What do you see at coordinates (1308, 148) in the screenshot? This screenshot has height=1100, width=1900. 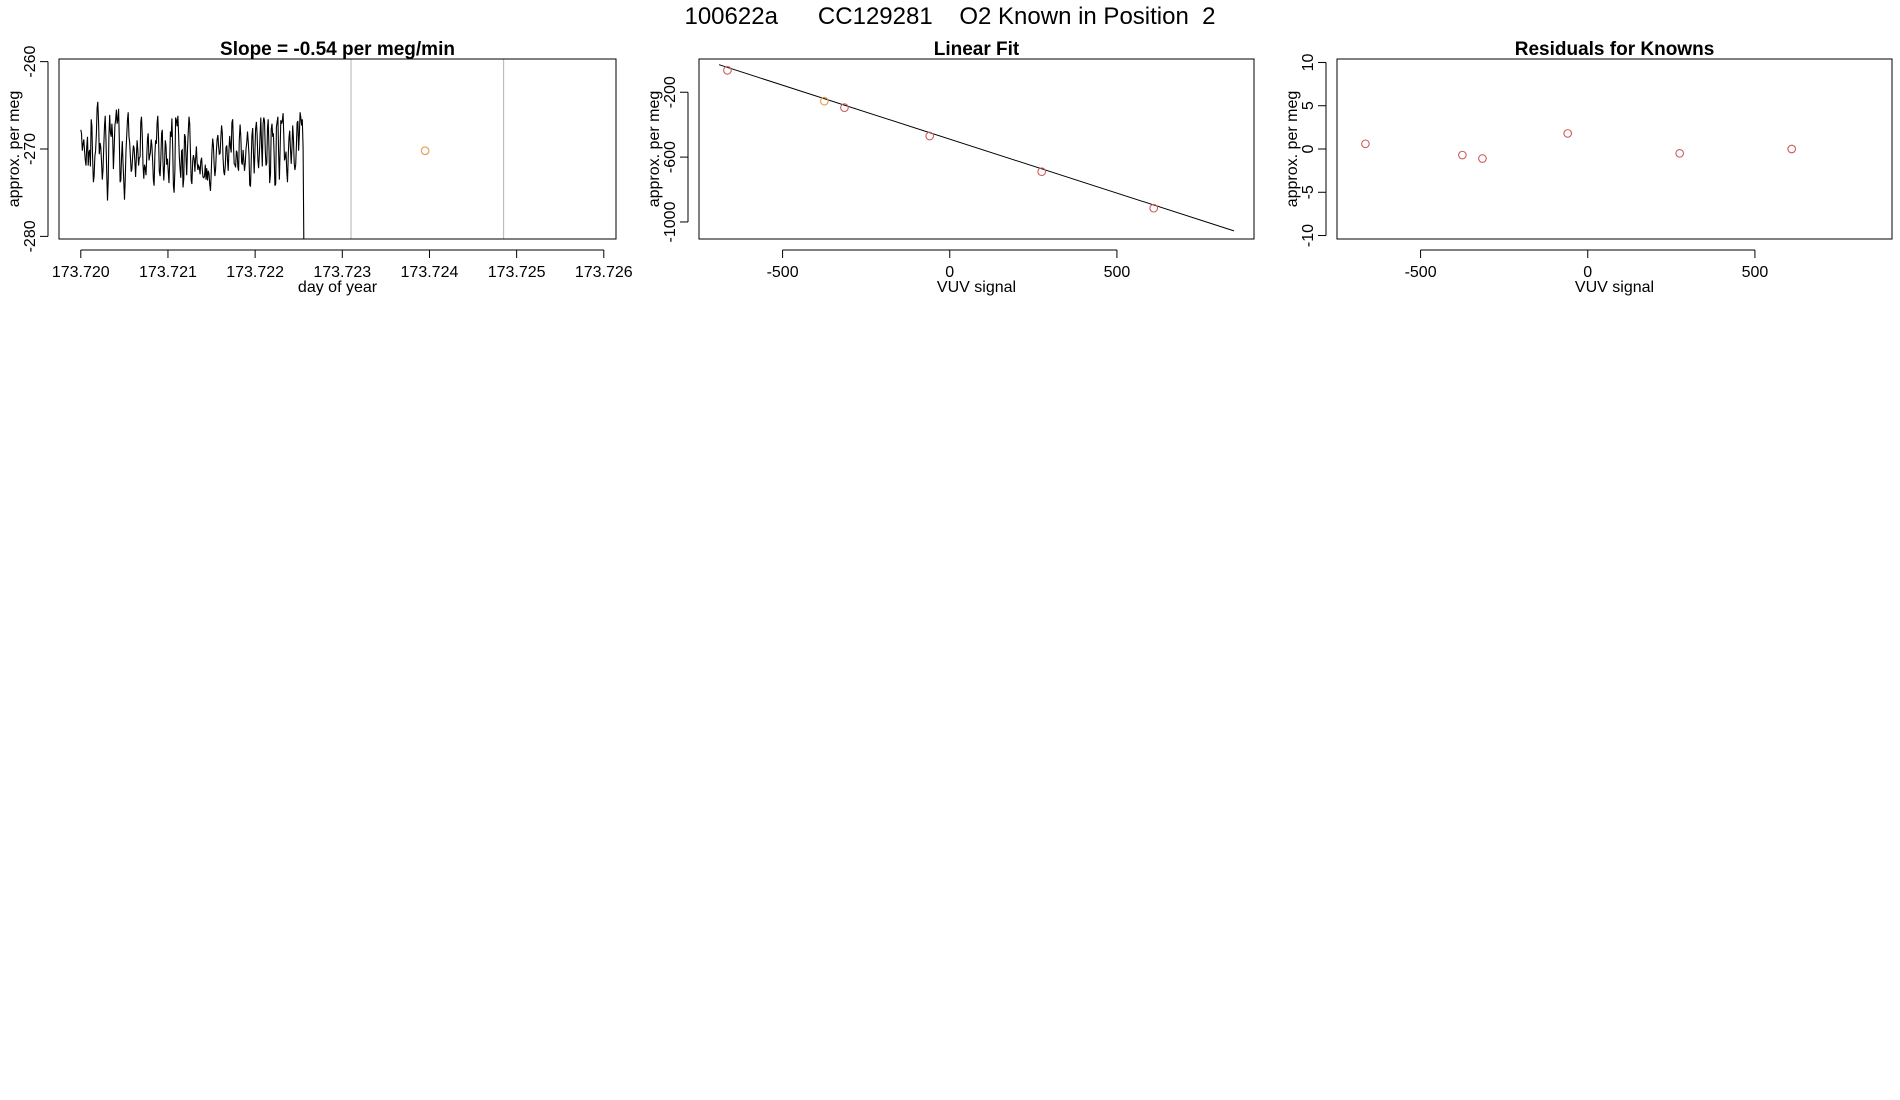 I see `y-tick-label: 0` at bounding box center [1308, 148].